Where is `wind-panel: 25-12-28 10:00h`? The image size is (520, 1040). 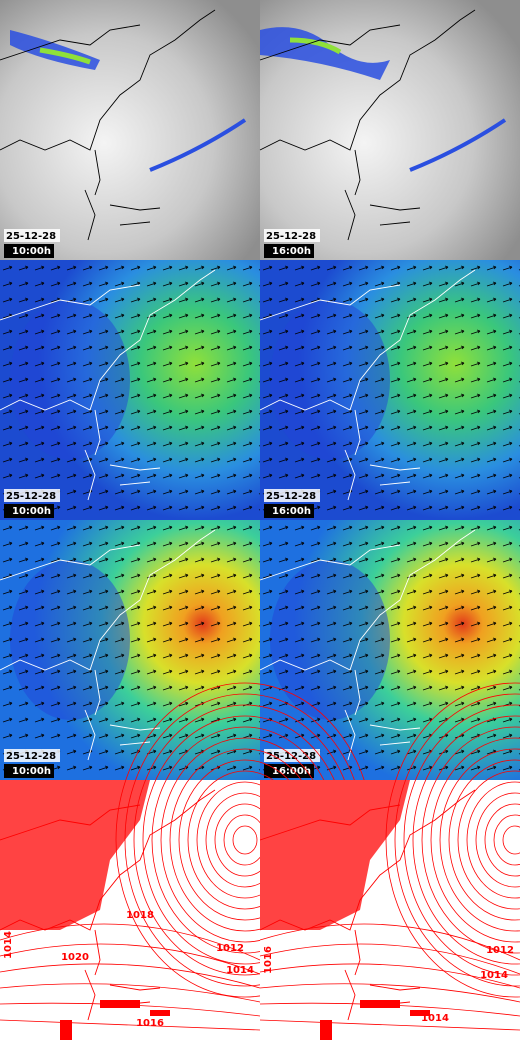
wind-panel: 25-12-28 10:00h is located at coordinates (130, 390).